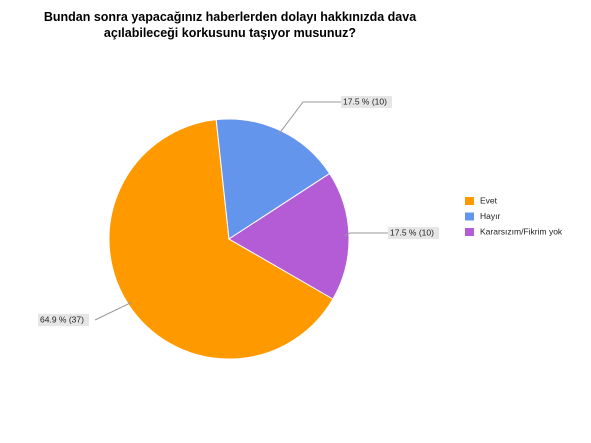 Image resolution: width=591 pixels, height=443 pixels. Describe the element at coordinates (490, 216) in the screenshot. I see `legend-label: Hayır` at that location.